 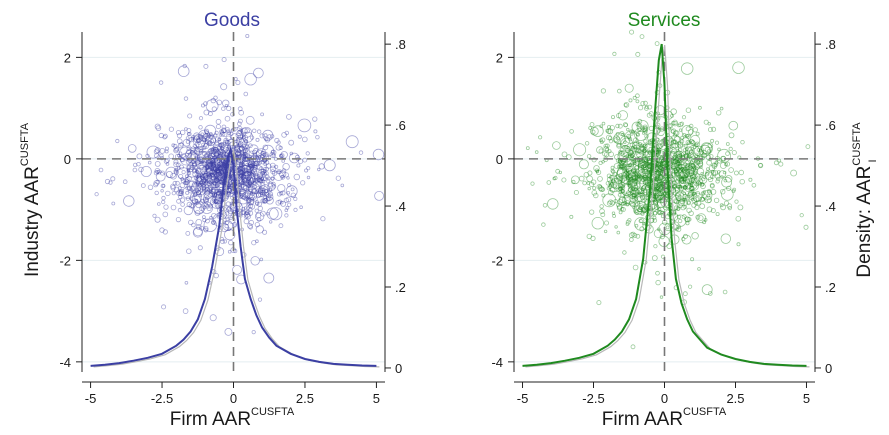 What do you see at coordinates (400, 206) in the screenshot?
I see `y2-tick-label: .4` at bounding box center [400, 206].